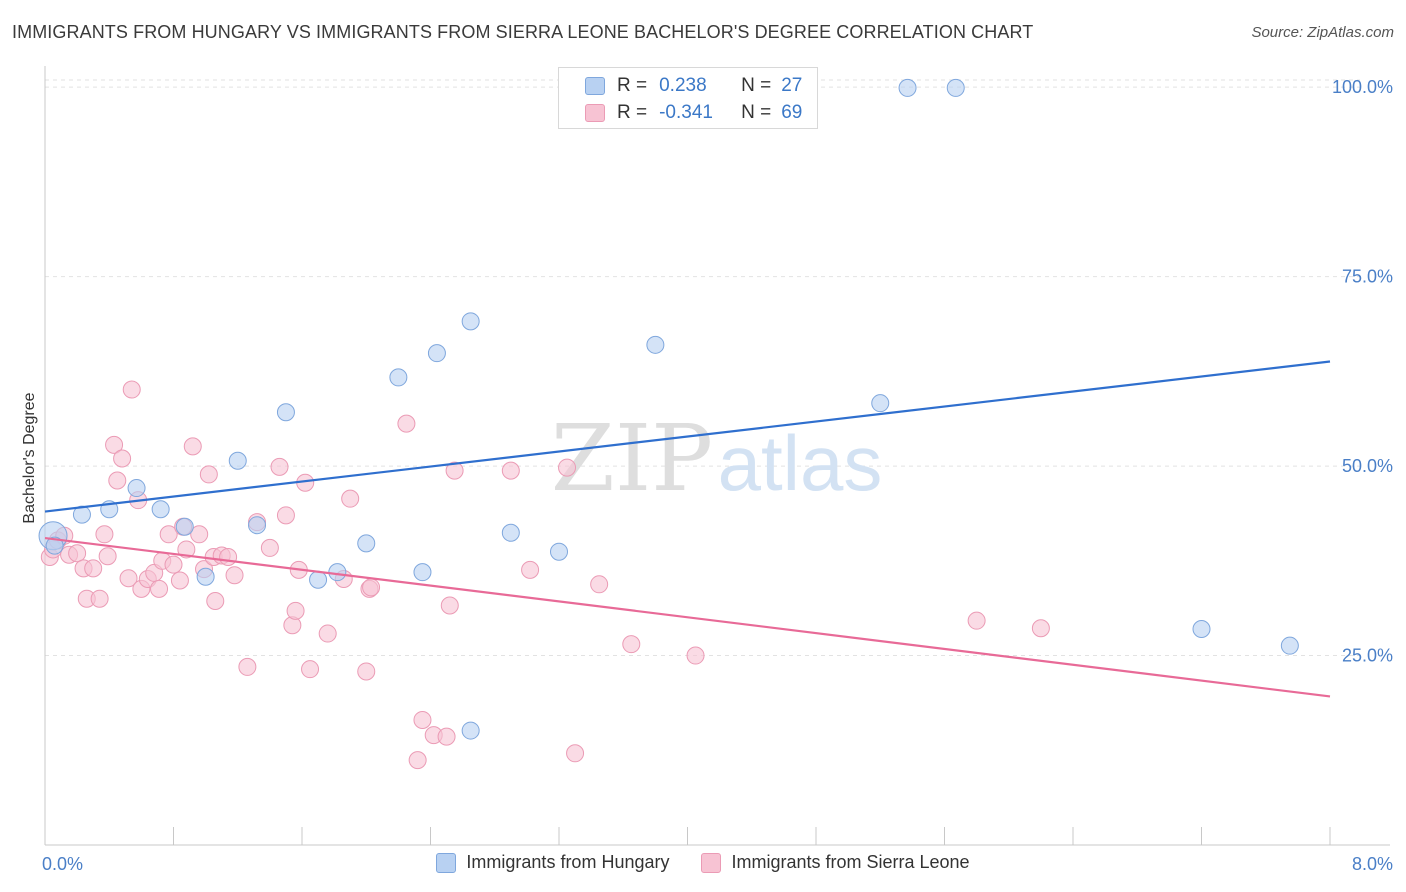 Image resolution: width=1406 pixels, height=892 pixels. Describe the element at coordinates (792, 85) in the screenshot. I see `legend-n-value: 27` at that location.